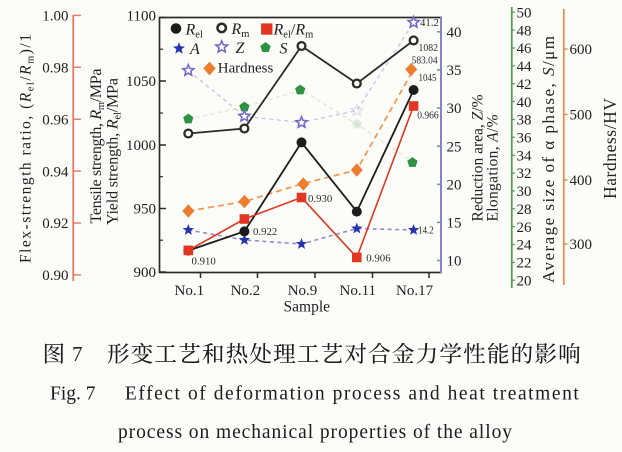  Describe the element at coordinates (190, 291) in the screenshot. I see `svg-text: No.1` at that location.